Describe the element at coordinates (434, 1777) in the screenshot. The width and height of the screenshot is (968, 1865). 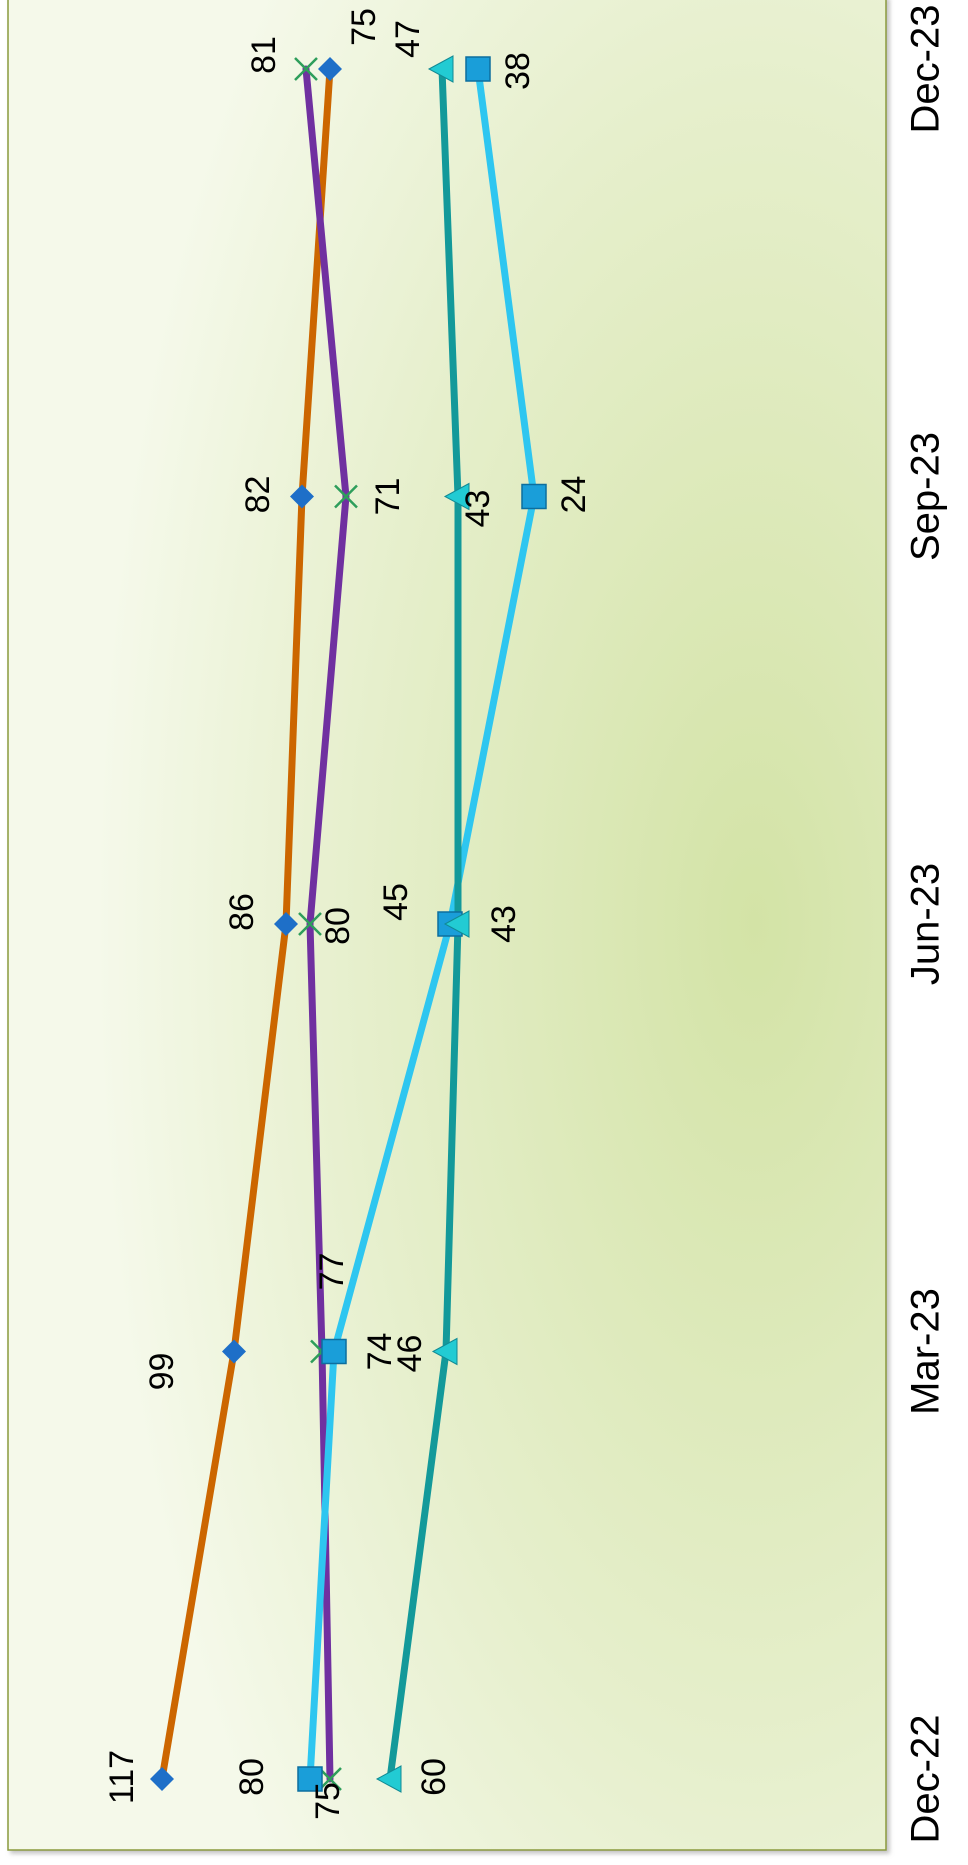
I see `data-label-series-4-Dec-22: 60` at that location.